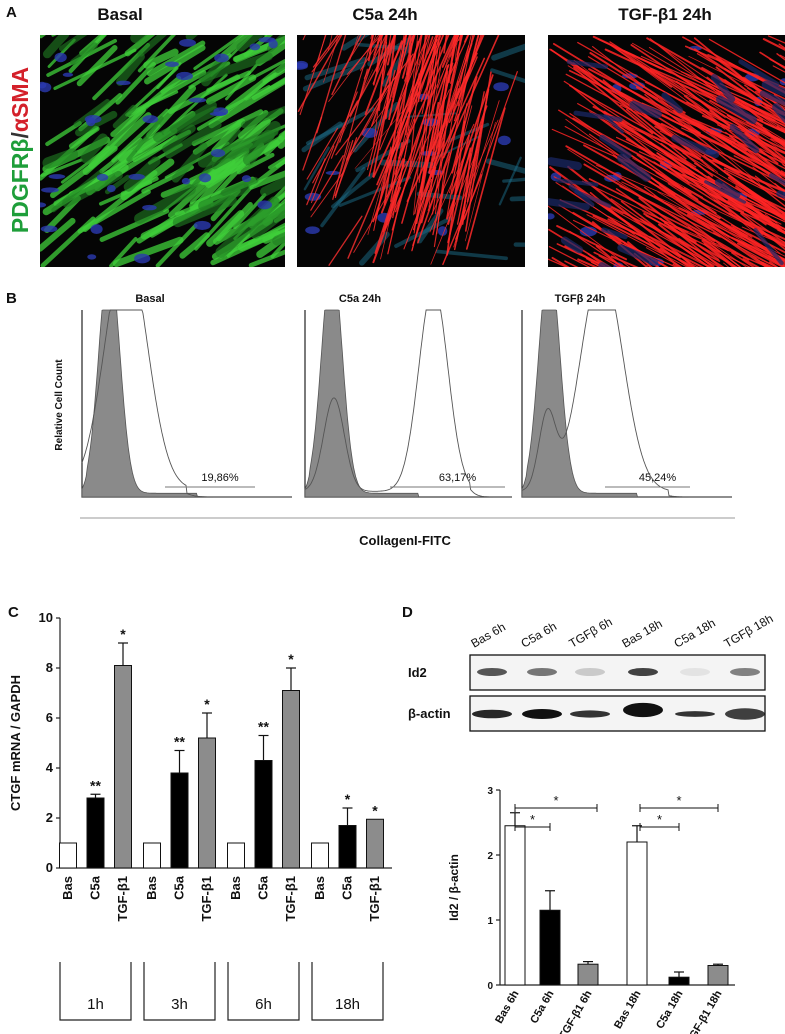 This screenshot has width=785, height=1034. I want to click on x-tick-label: Bas, so click(235, 888).